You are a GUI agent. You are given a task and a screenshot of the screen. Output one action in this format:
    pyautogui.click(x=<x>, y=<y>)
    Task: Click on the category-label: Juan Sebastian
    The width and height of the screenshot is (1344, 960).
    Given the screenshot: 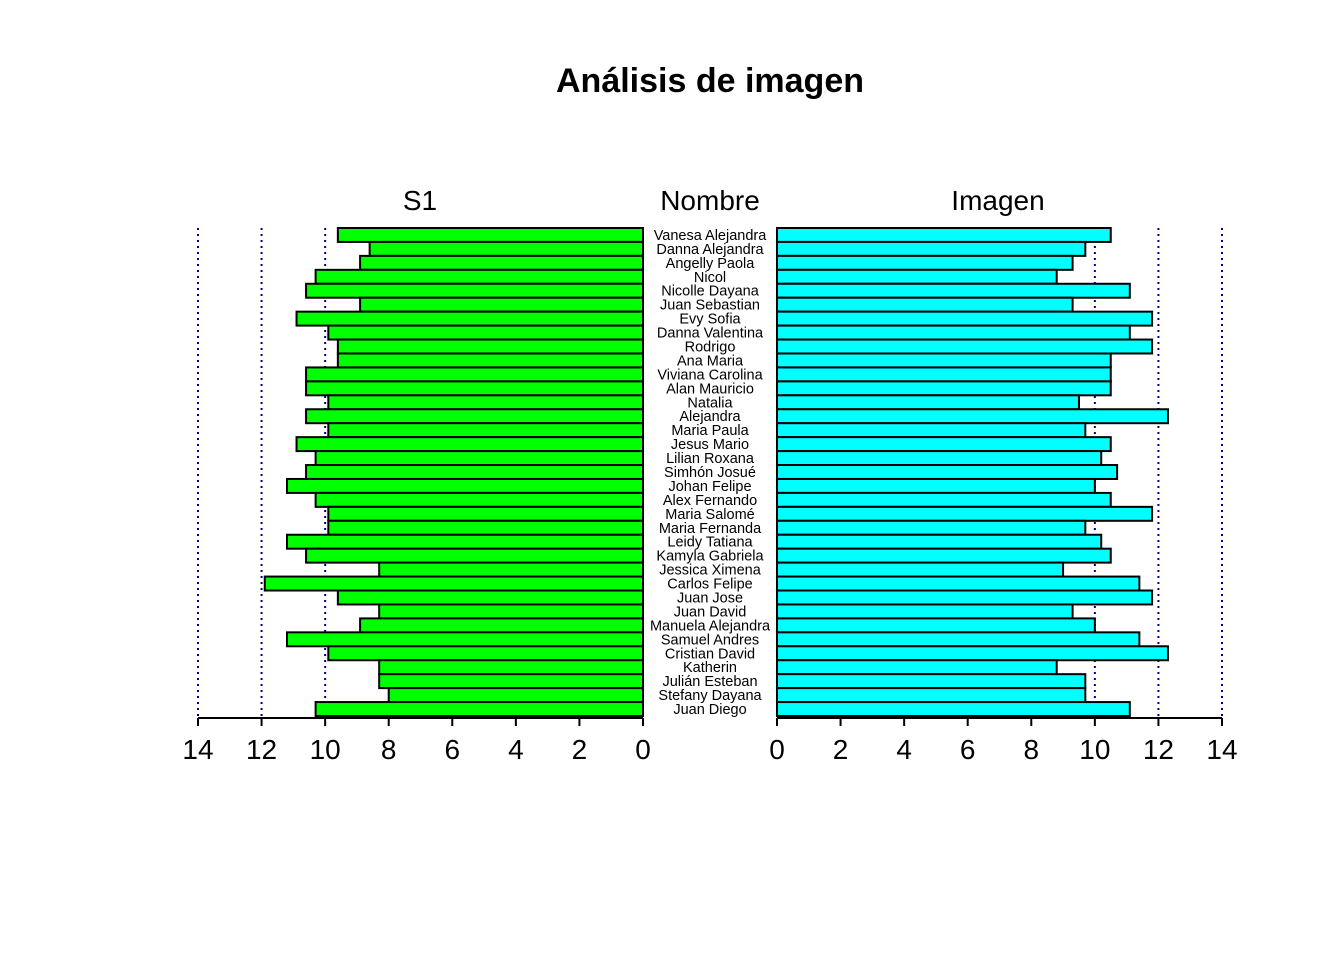 What is the action you would take?
    pyautogui.click(x=710, y=306)
    